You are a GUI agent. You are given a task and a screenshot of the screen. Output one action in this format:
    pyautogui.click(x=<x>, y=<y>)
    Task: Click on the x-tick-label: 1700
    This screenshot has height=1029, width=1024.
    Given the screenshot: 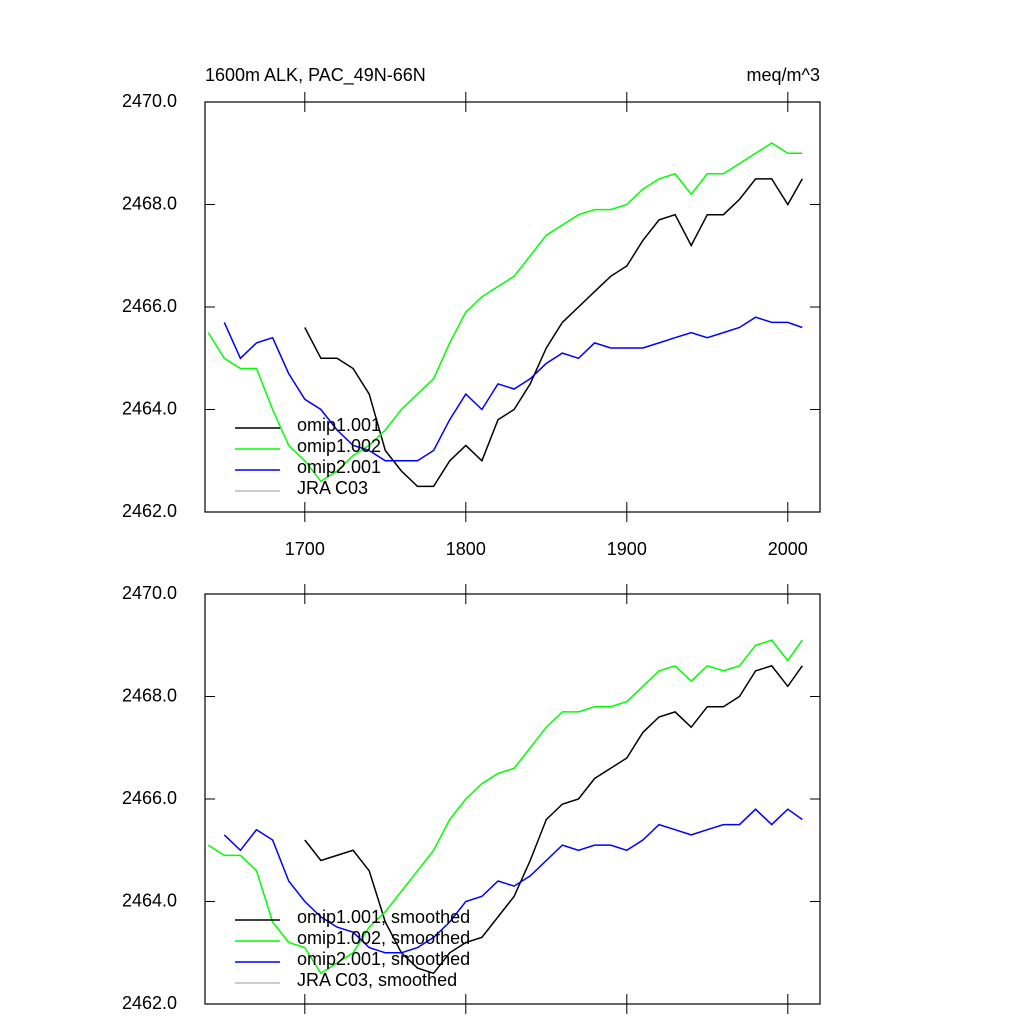 What is the action you would take?
    pyautogui.click(x=305, y=549)
    